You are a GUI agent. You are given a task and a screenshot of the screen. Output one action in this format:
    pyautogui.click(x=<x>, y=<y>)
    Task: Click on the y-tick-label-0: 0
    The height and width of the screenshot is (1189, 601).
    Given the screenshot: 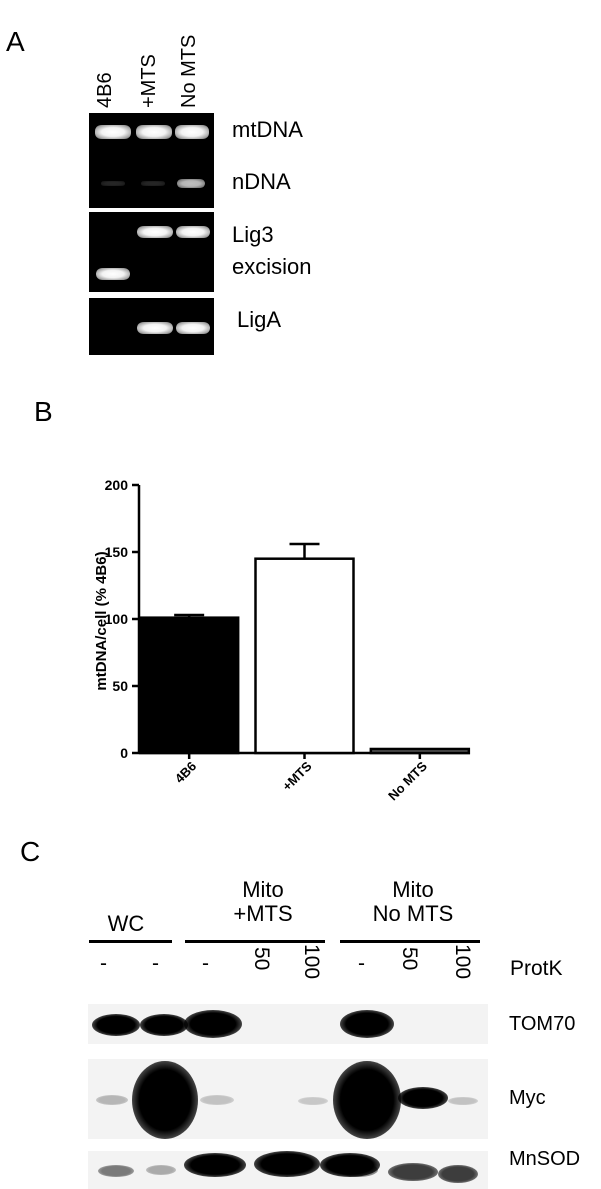 What is the action you would take?
    pyautogui.click(x=124, y=753)
    